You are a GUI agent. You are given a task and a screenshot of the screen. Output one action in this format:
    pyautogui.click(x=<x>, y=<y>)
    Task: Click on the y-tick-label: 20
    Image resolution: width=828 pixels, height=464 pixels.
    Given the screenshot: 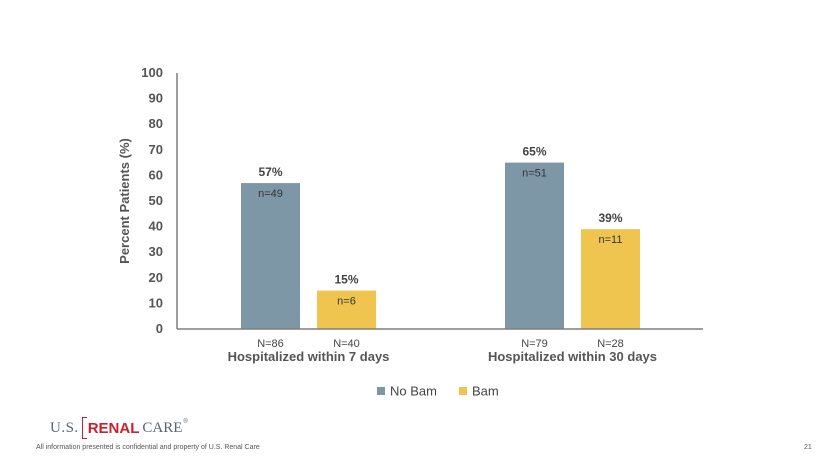 What is the action you would take?
    pyautogui.click(x=156, y=277)
    